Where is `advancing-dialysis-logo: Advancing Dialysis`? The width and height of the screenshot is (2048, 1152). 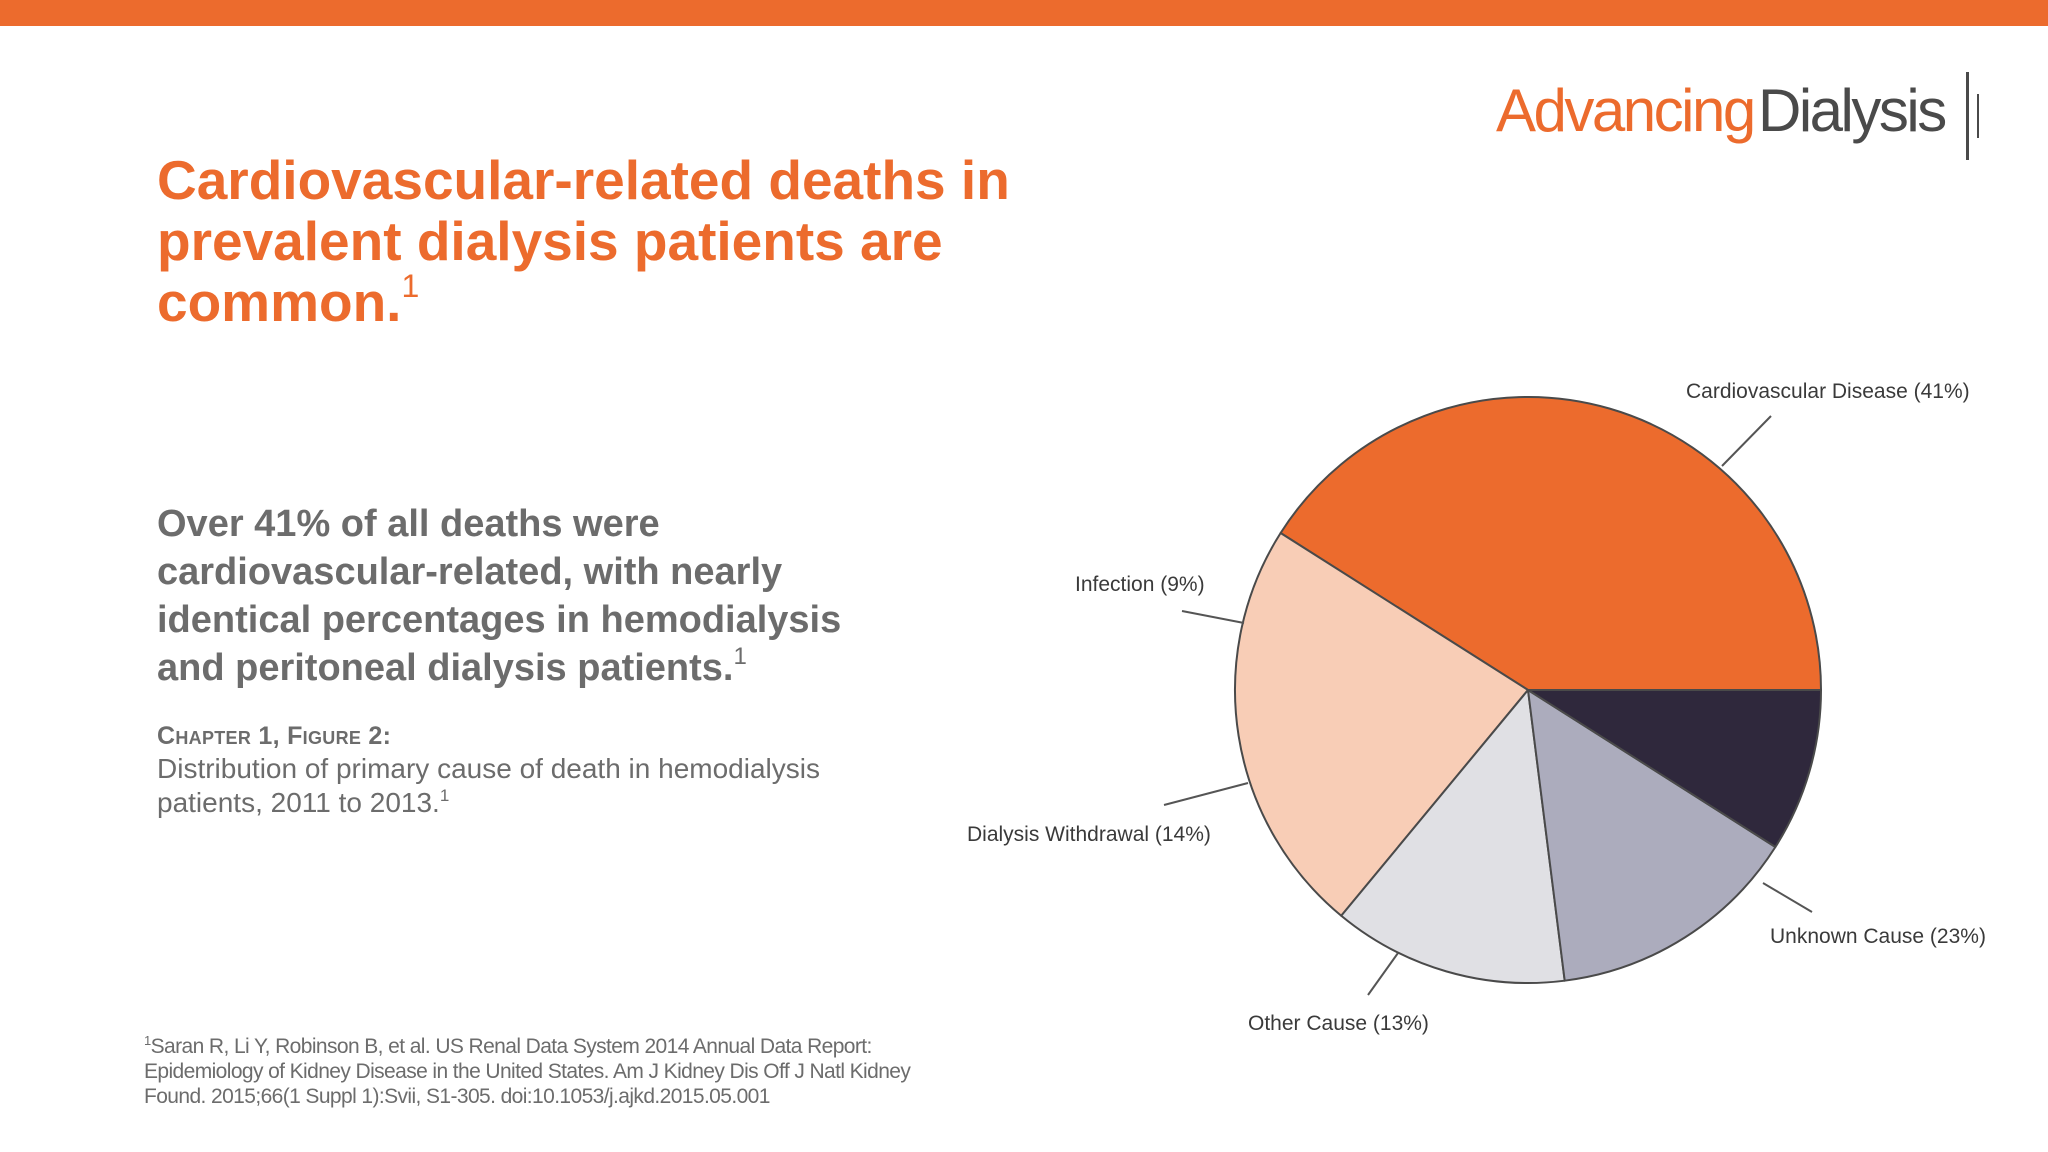 advancing-dialysis-logo: Advancing Dialysis is located at coordinates (1746, 117).